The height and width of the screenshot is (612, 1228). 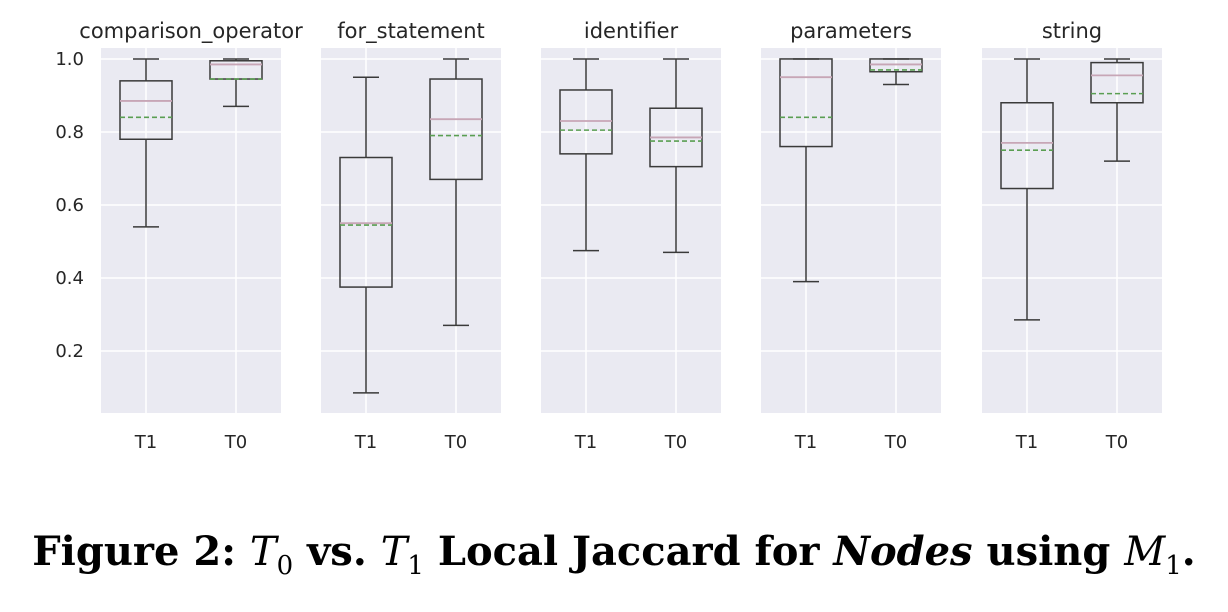 What do you see at coordinates (896, 65) in the screenshot?
I see `box-parameters-t0` at bounding box center [896, 65].